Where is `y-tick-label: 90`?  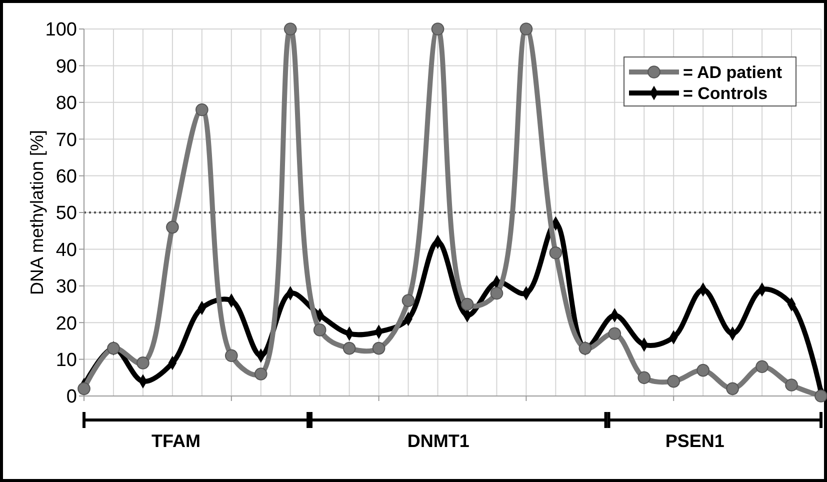 y-tick-label: 90 is located at coordinates (66, 67).